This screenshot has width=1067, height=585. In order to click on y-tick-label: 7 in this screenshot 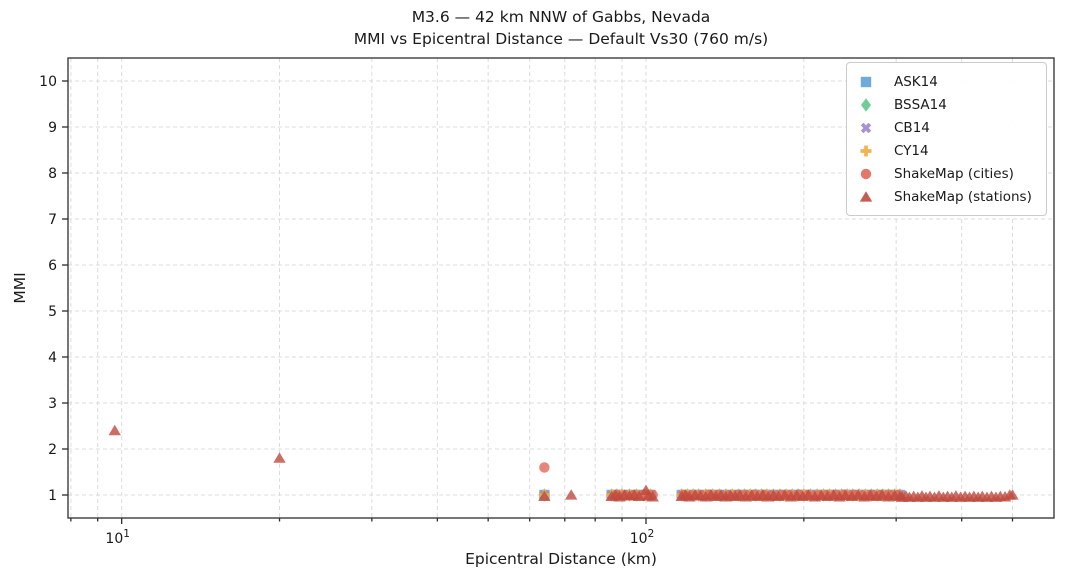, I will do `click(52, 220)`.